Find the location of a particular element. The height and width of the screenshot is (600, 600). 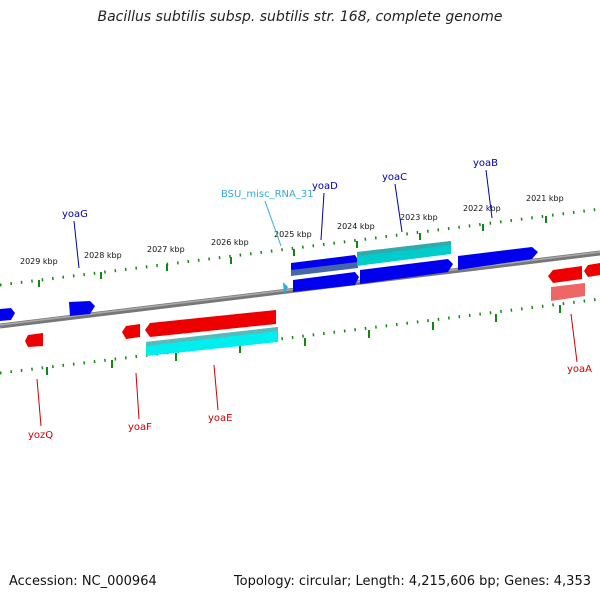

scale-label: 2022 kbp is located at coordinates (482, 208).